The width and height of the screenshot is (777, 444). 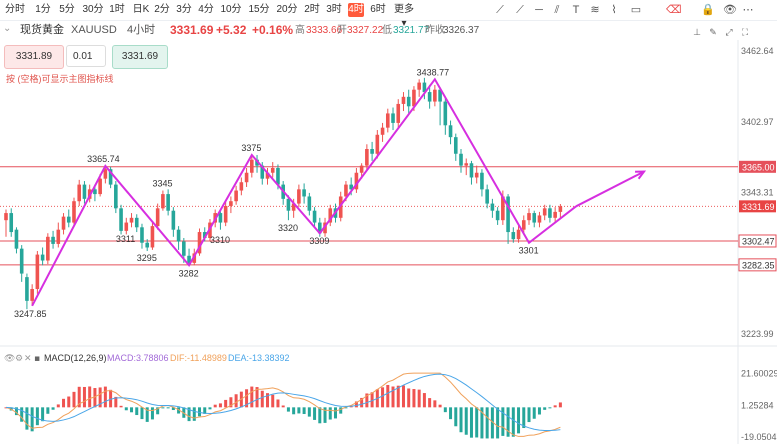 What do you see at coordinates (34, 57) in the screenshot?
I see `sell-price-button: 3331.89` at bounding box center [34, 57].